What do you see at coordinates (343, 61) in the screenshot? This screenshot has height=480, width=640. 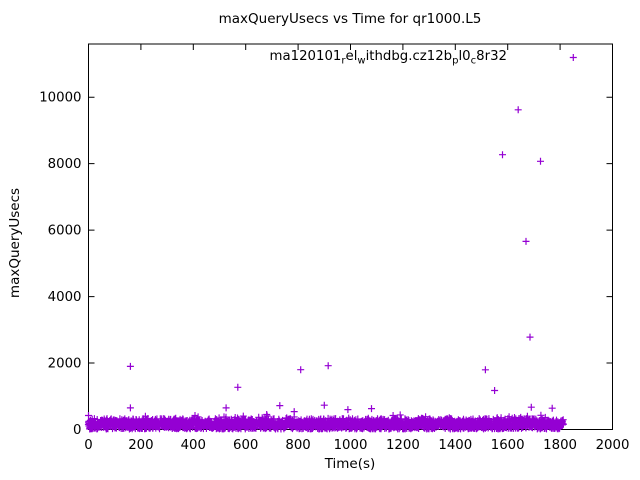 I see `legend-text-subscript: r` at bounding box center [343, 61].